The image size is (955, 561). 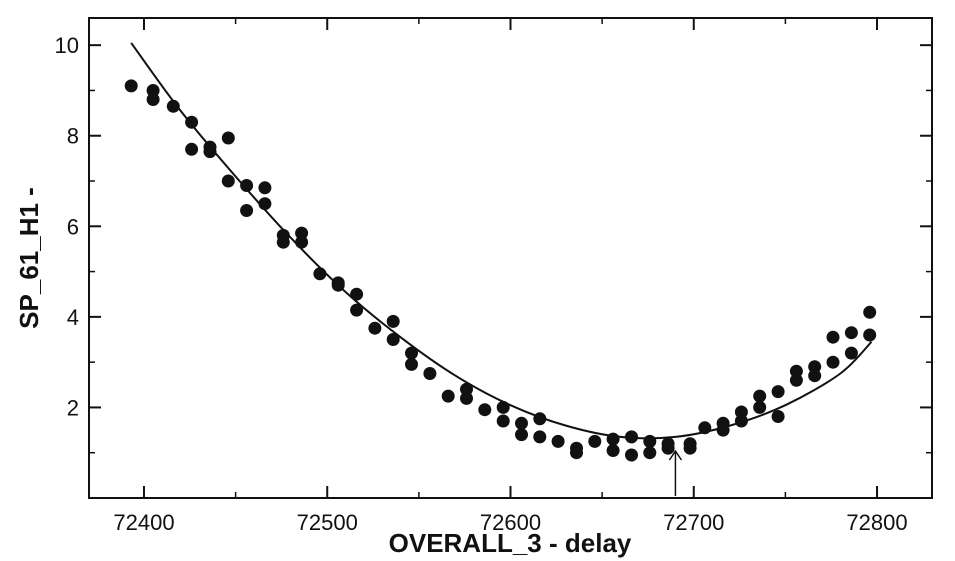 What do you see at coordinates (876, 522) in the screenshot?
I see `x-tick-label: 72800` at bounding box center [876, 522].